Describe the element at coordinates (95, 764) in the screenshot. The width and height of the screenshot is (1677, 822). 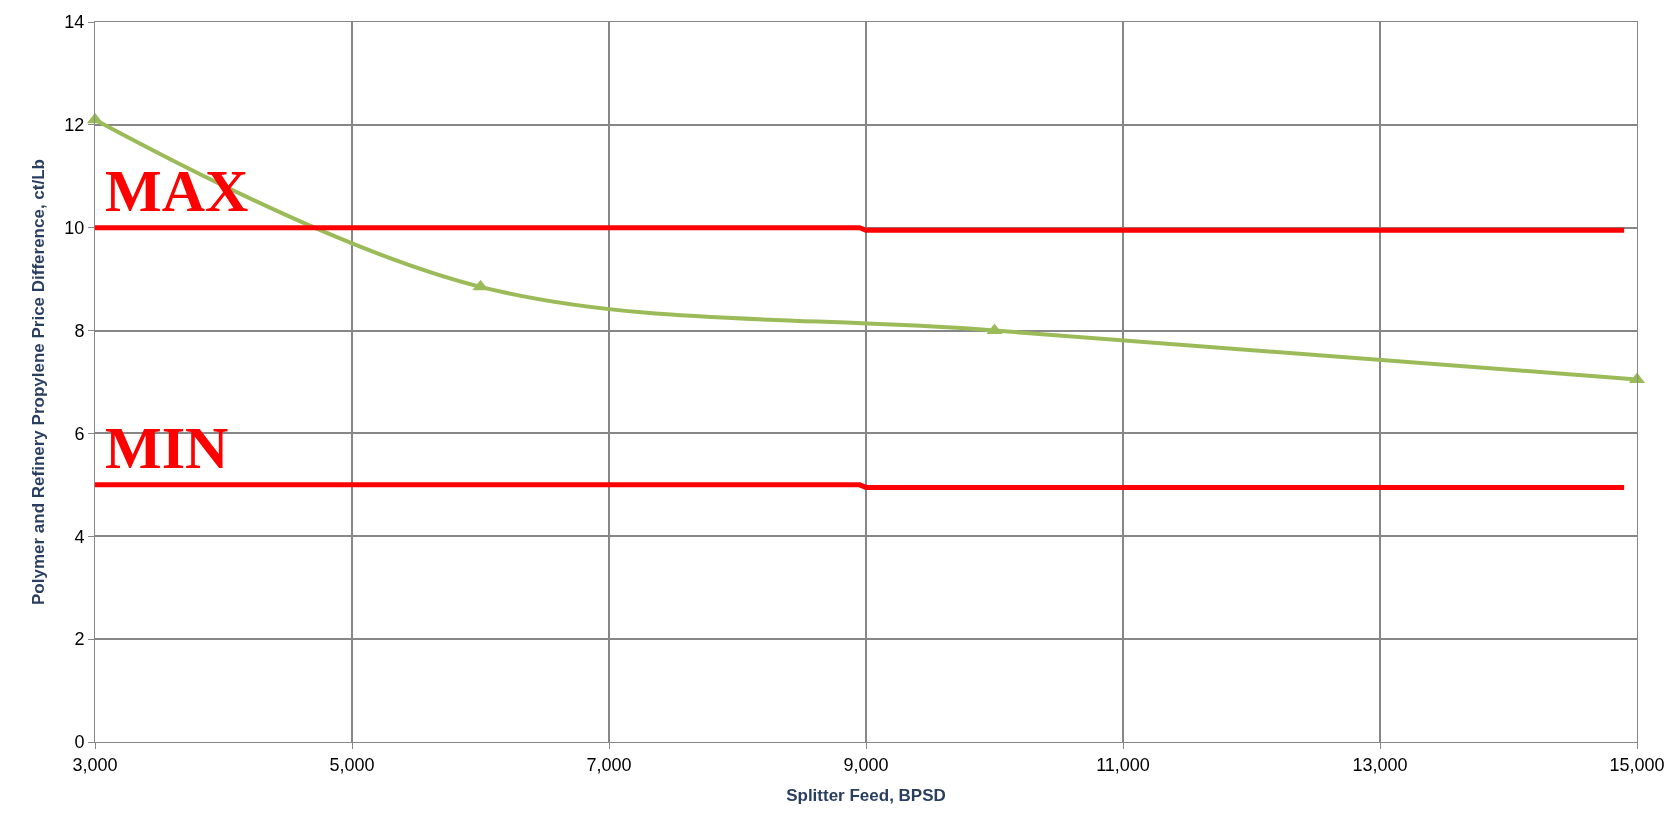
I see `x-tick-label: 3,000` at that location.